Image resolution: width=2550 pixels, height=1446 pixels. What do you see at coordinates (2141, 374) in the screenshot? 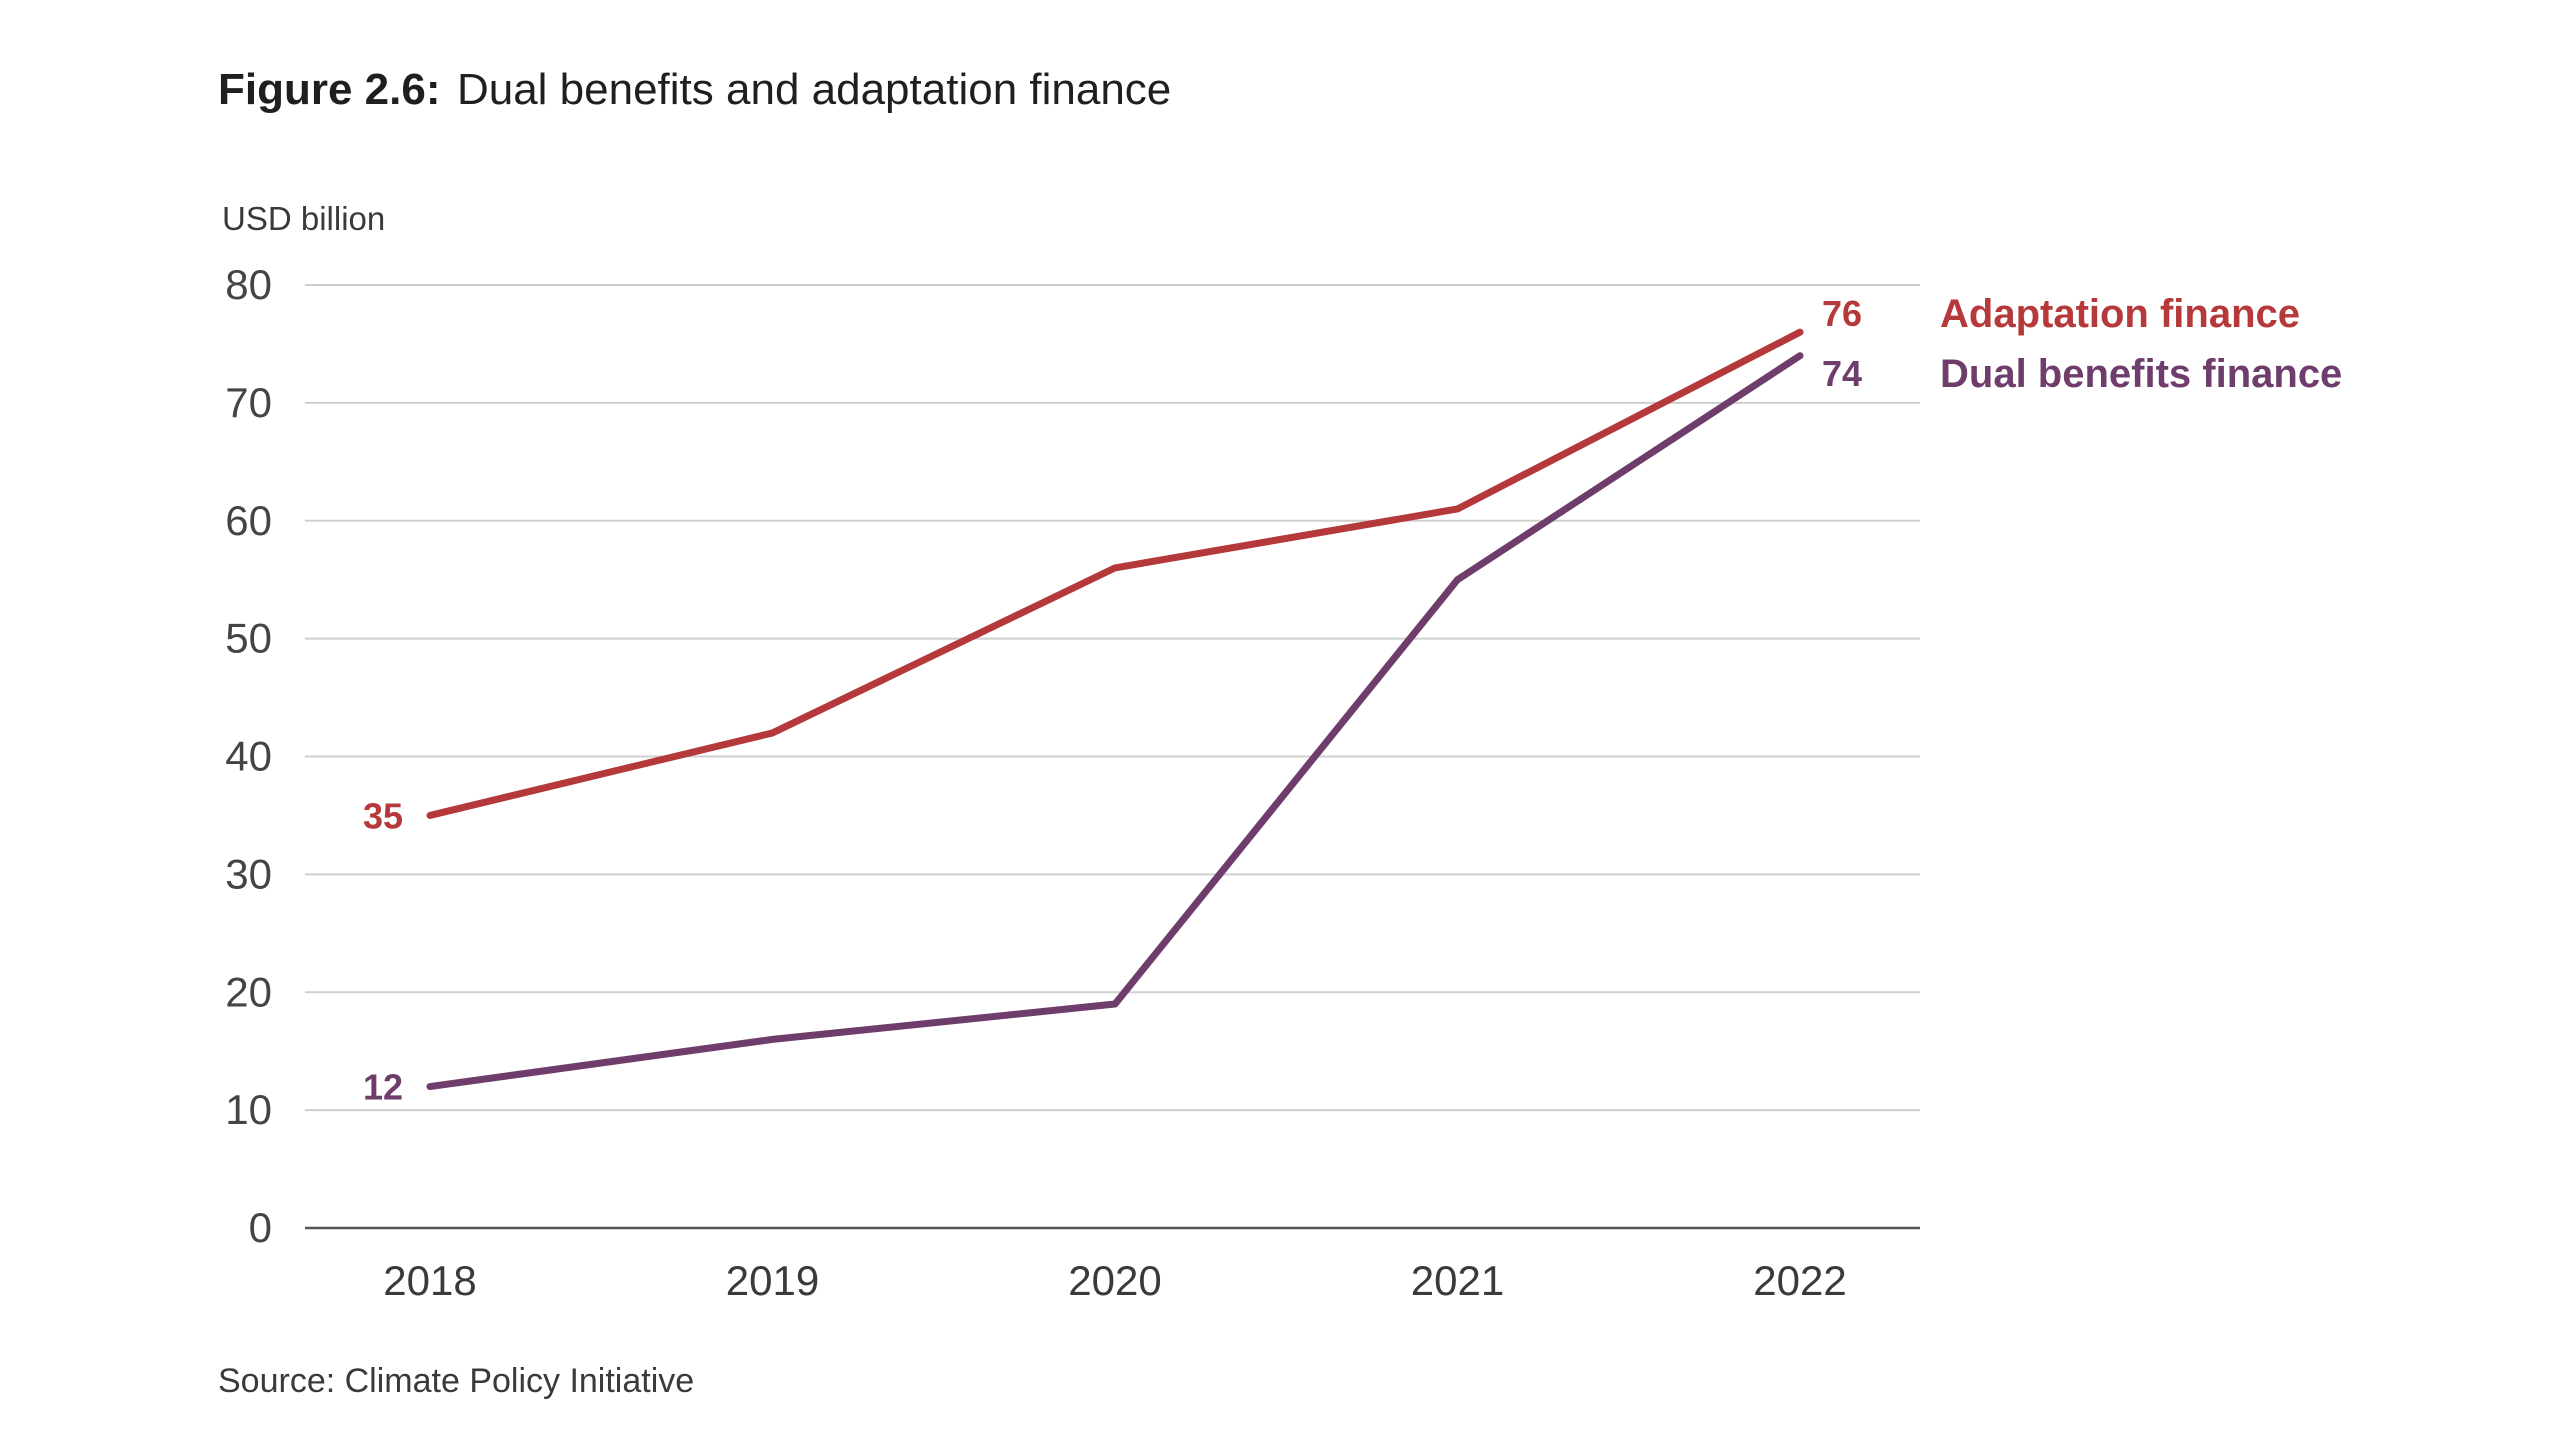
I see `legend-entry: Dual benefits finance` at bounding box center [2141, 374].